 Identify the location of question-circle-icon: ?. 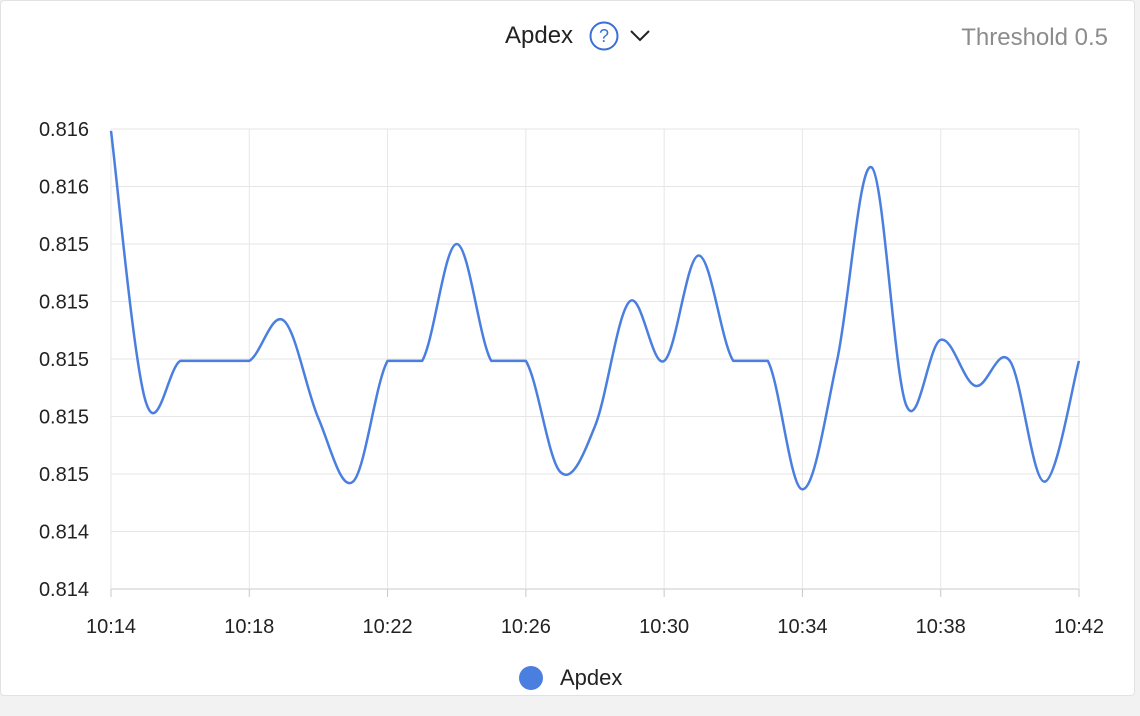
(604, 36).